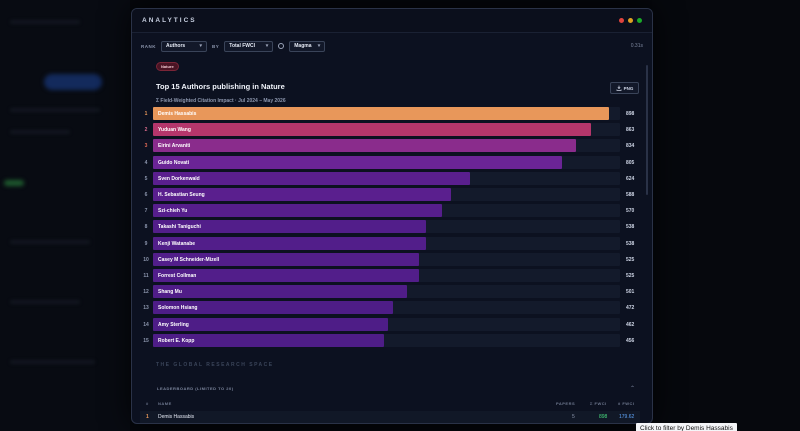 The image size is (800, 431). I want to click on bar-rank: 11, so click(146, 276).